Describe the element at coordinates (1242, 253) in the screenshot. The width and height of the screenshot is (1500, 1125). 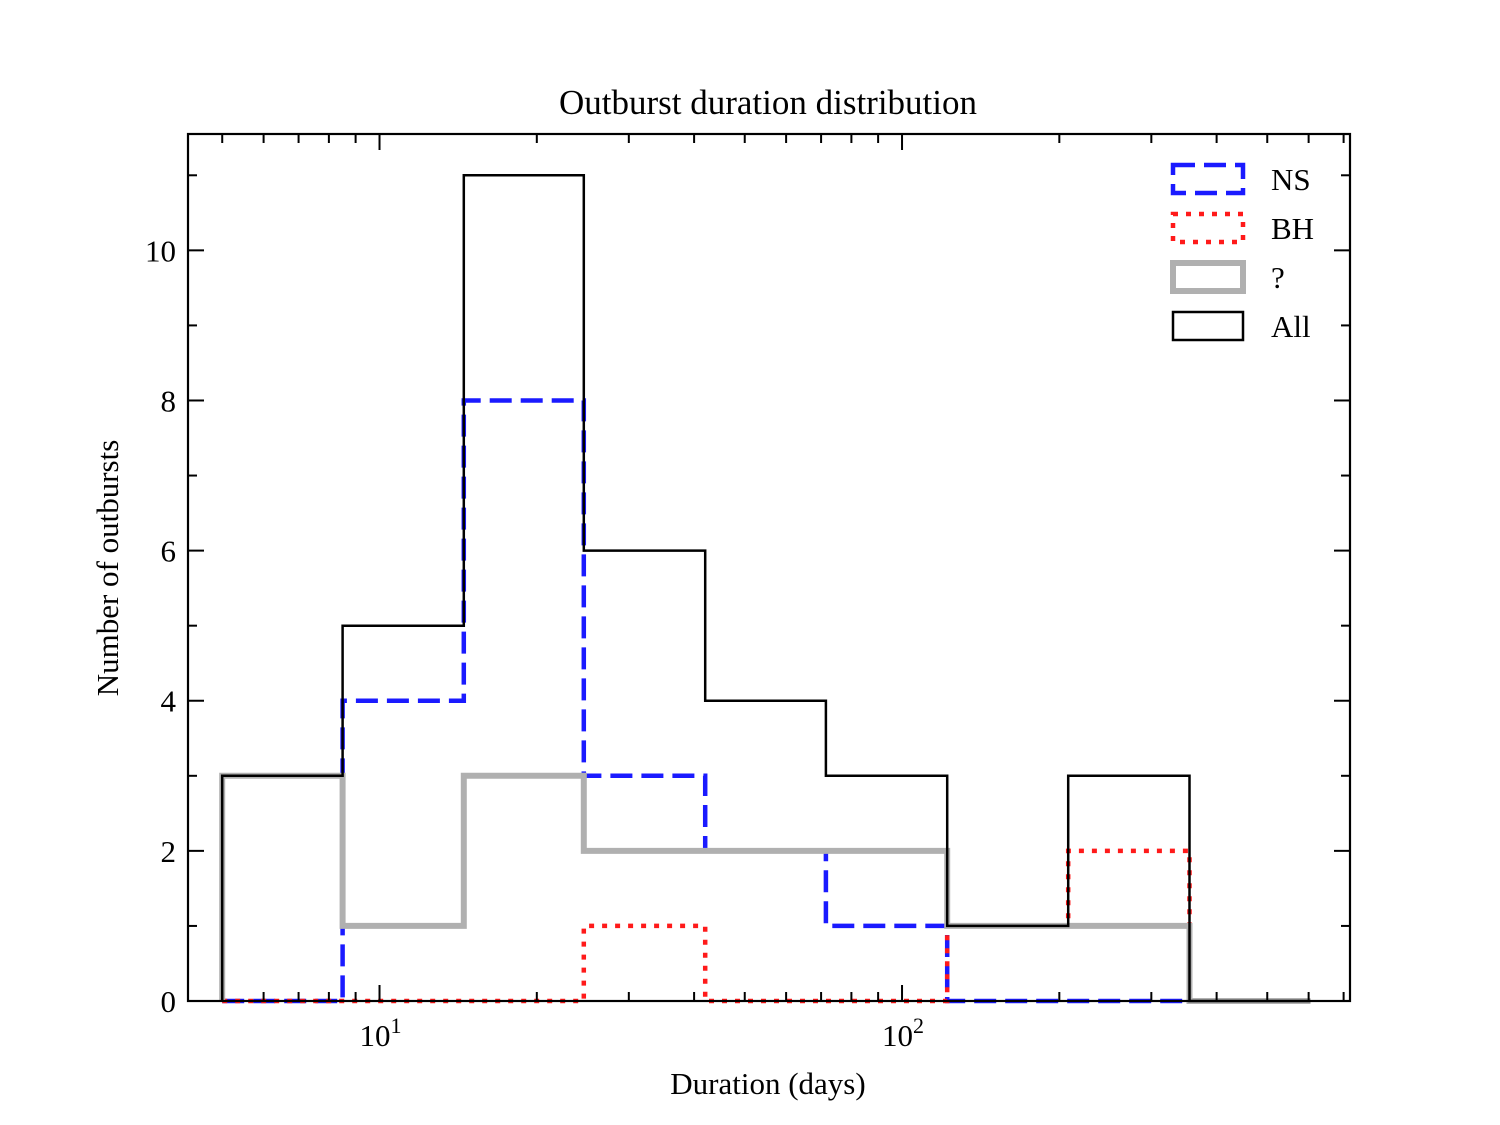
I see `legend: NS BH? All` at that location.